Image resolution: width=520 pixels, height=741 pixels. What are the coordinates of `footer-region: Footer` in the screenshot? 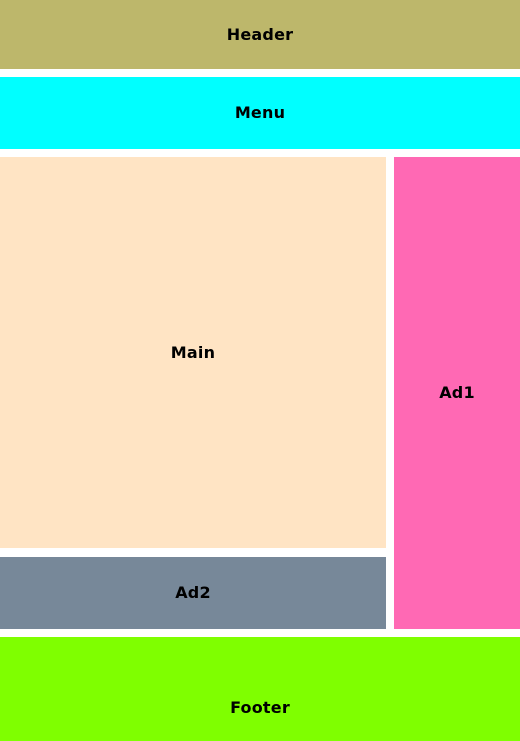 It's located at (260, 689).